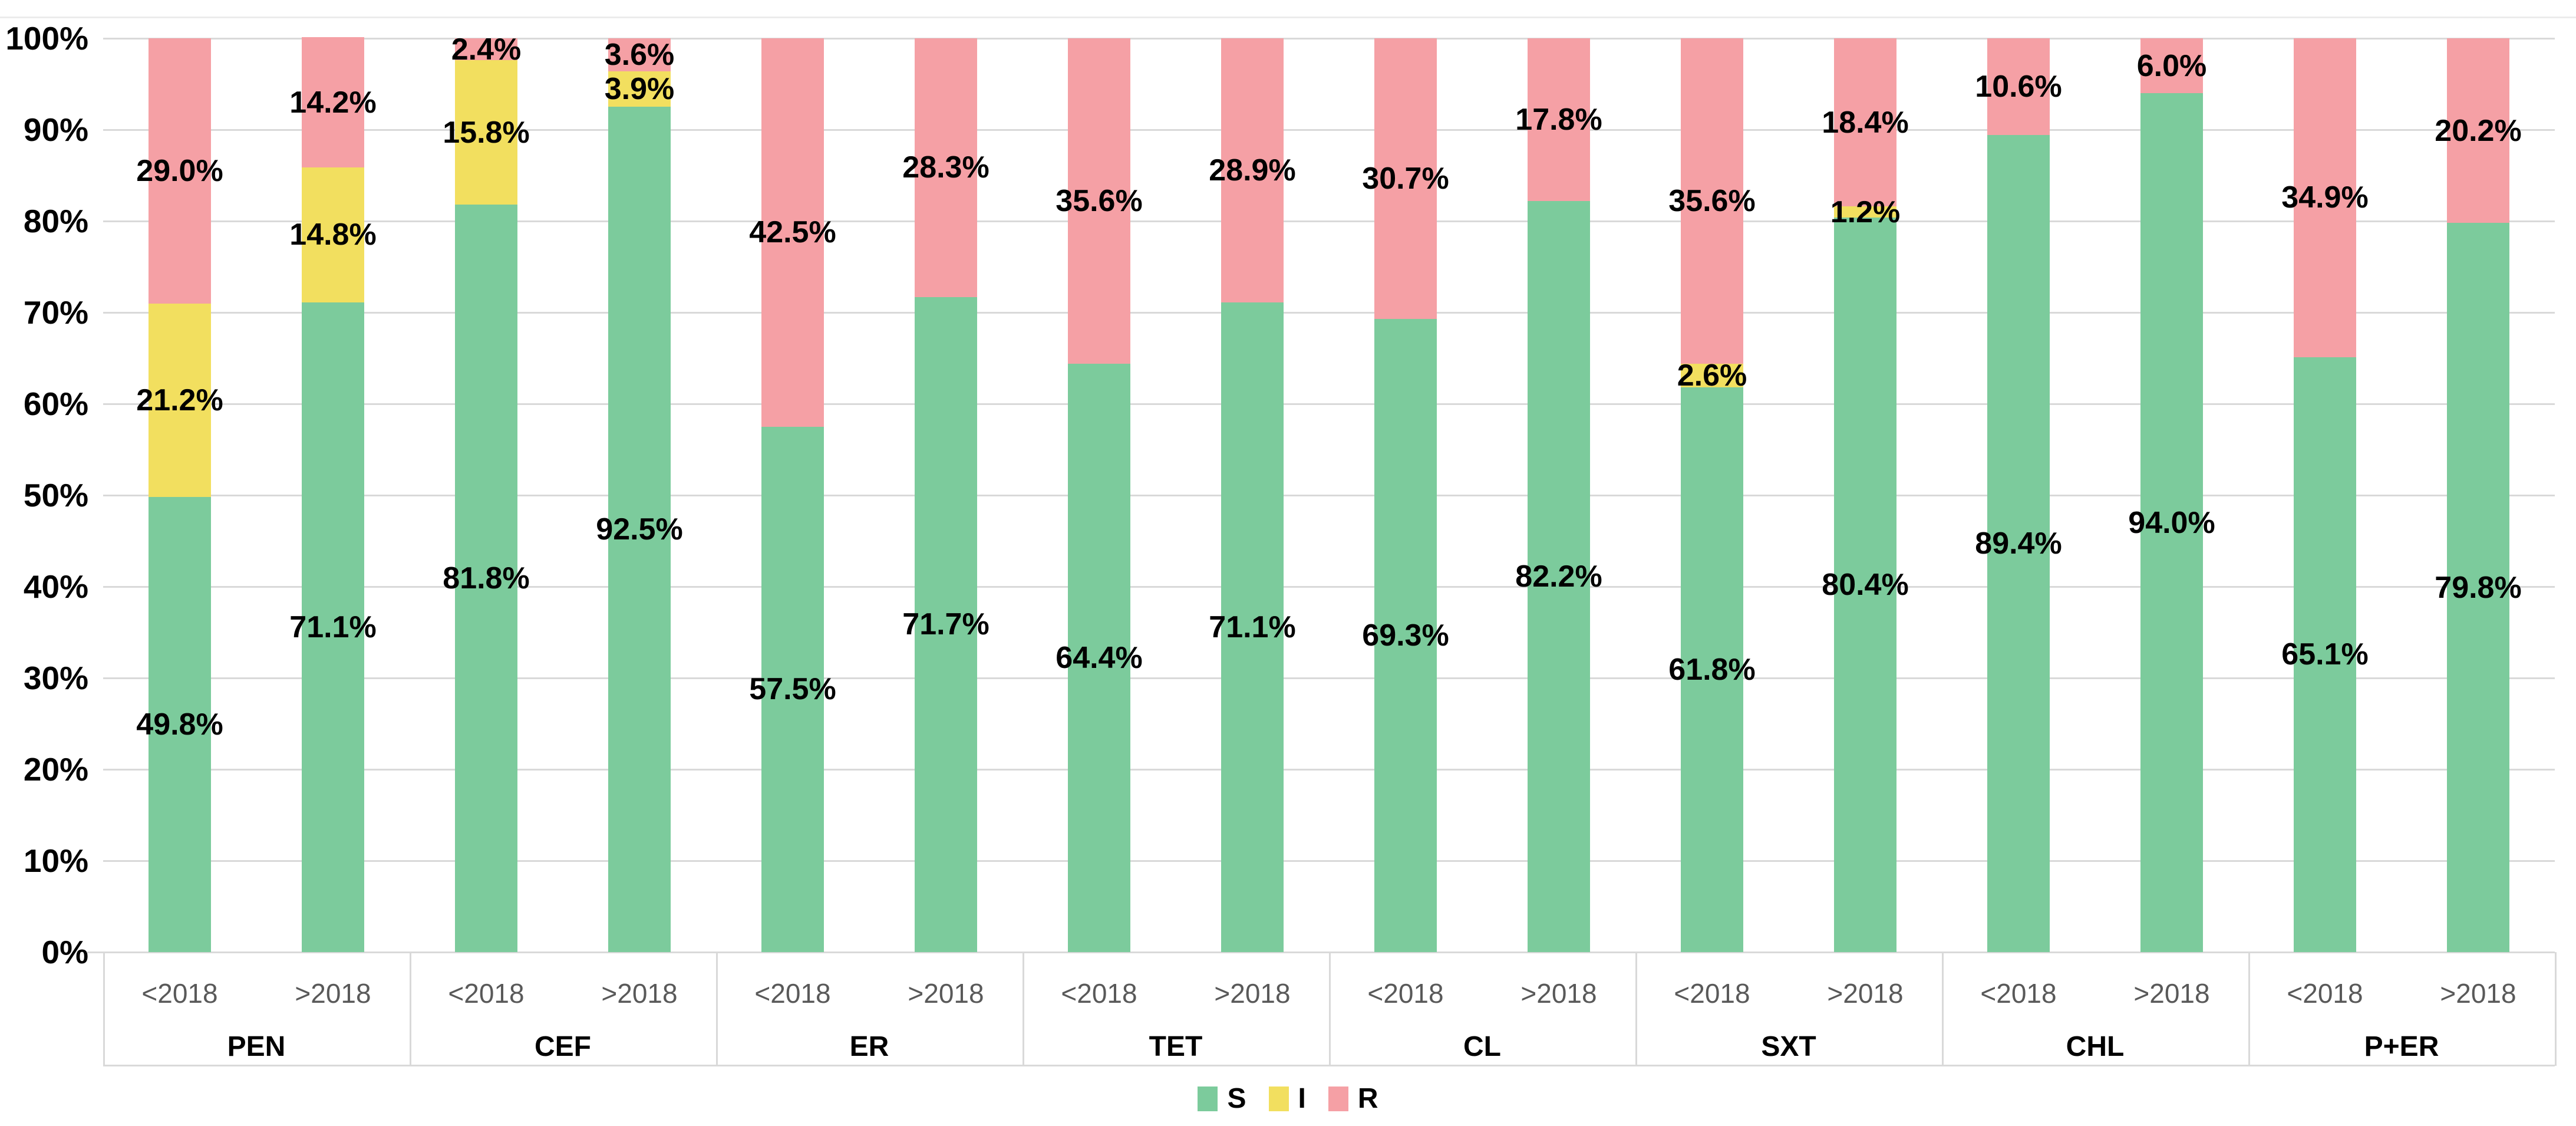 The height and width of the screenshot is (1126, 2576). Describe the element at coordinates (487, 578) in the screenshot. I see `data-label-s: 81.8%` at that location.